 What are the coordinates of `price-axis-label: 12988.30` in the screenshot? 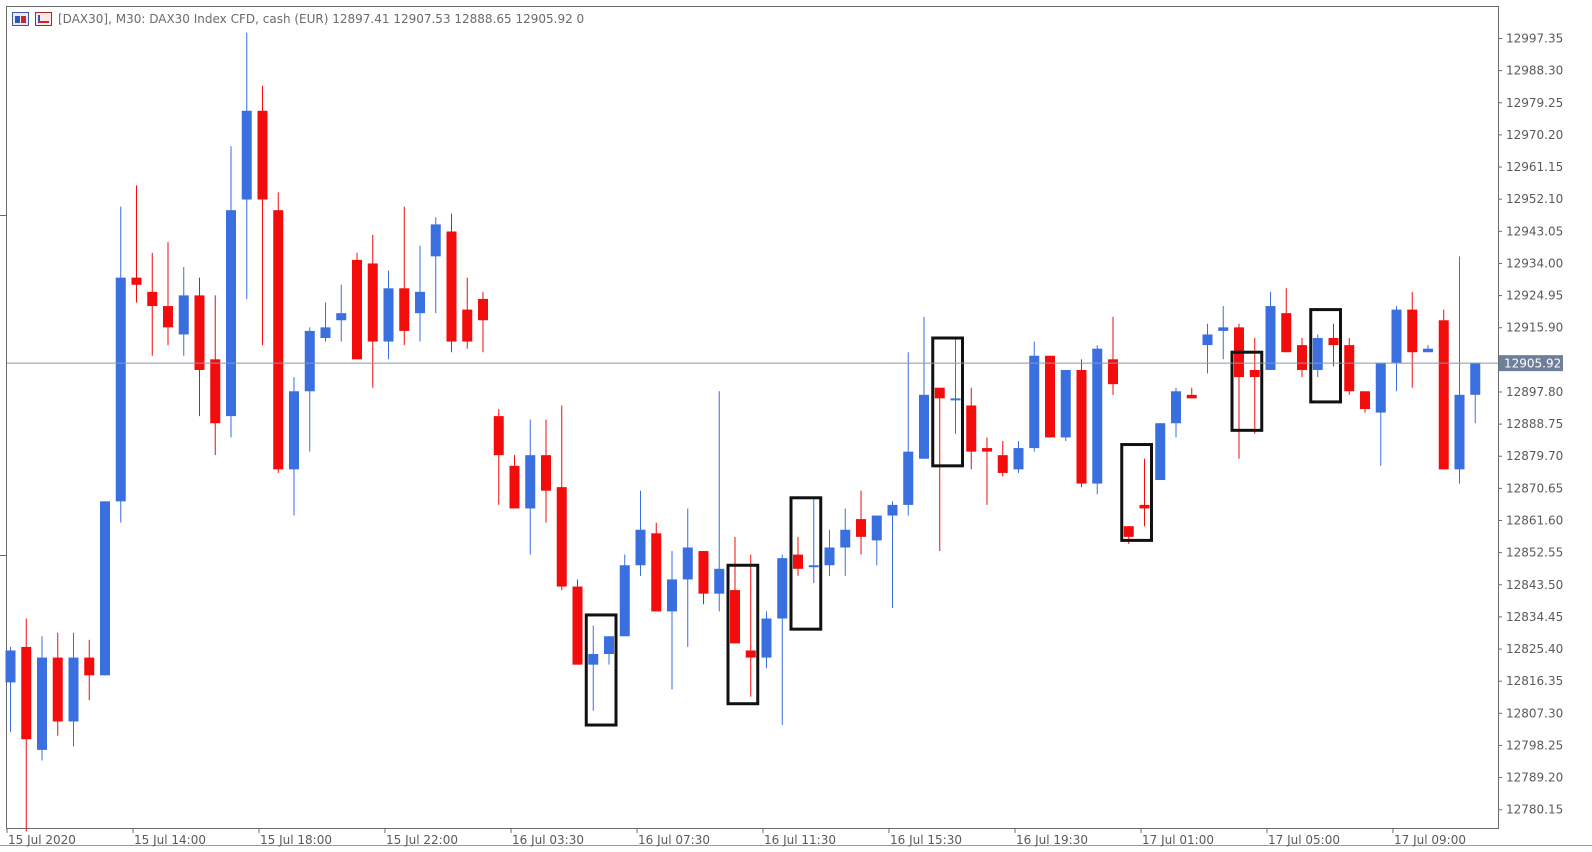 It's located at (1534, 71).